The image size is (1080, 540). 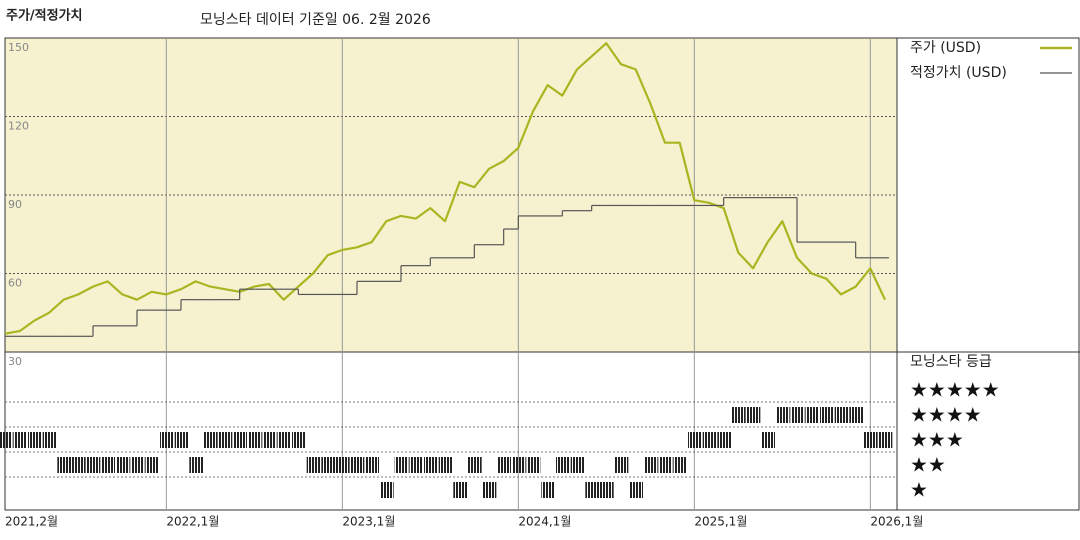 I want to click on rating-title: 모닝스타 등급, so click(x=951, y=362).